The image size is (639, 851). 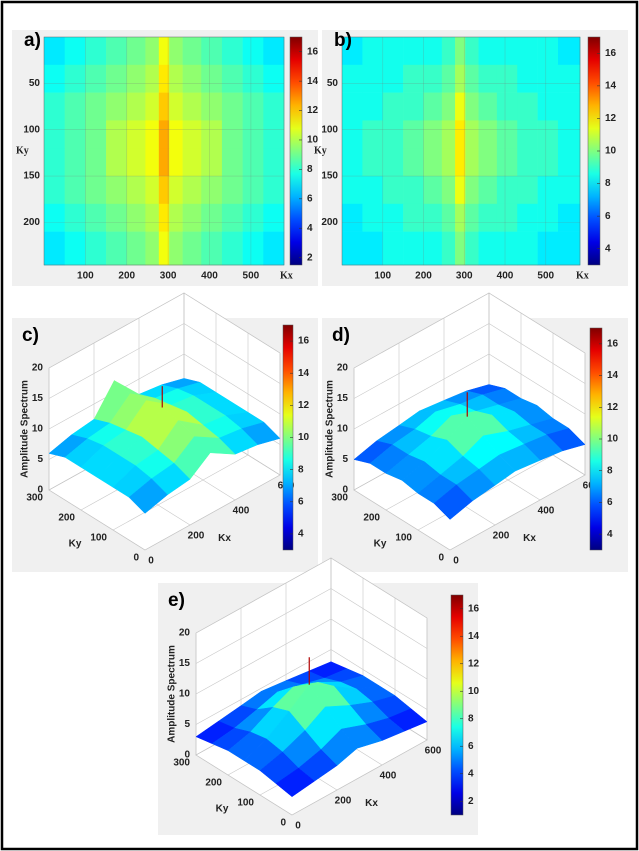 What do you see at coordinates (38, 398) in the screenshot?
I see `z-tick-label: 15` at bounding box center [38, 398].